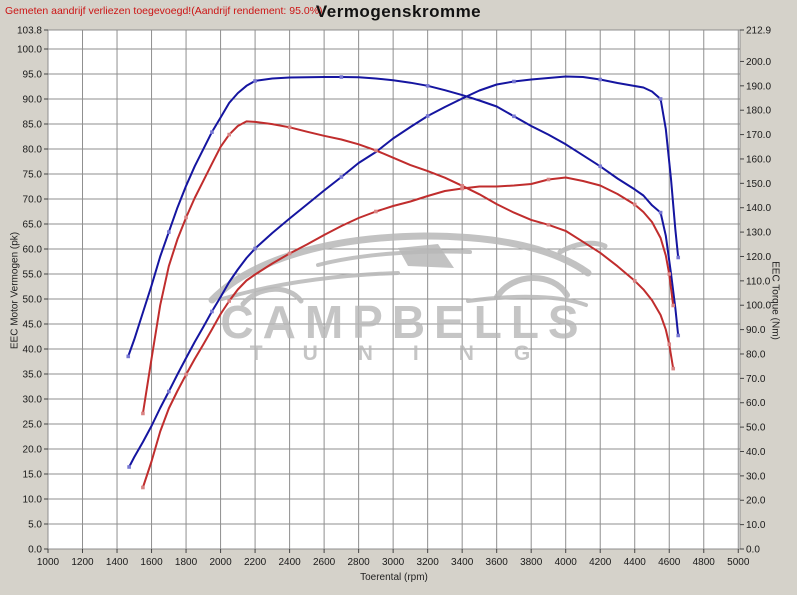 This screenshot has height=595, width=797. What do you see at coordinates (758, 257) in the screenshot?
I see `y-right-tick-label: 120.0` at bounding box center [758, 257].